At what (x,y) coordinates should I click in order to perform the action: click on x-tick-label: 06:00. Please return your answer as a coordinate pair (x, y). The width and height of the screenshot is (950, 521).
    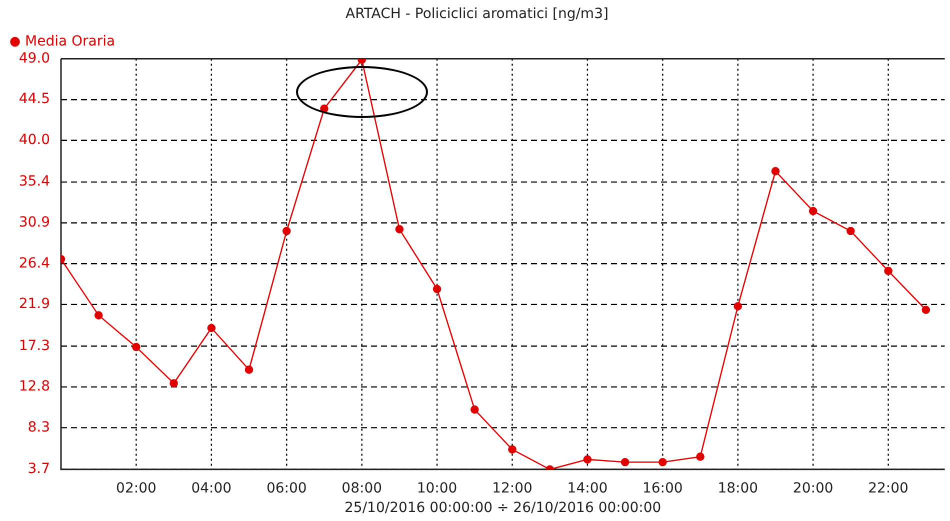
    Looking at the image, I should click on (286, 488).